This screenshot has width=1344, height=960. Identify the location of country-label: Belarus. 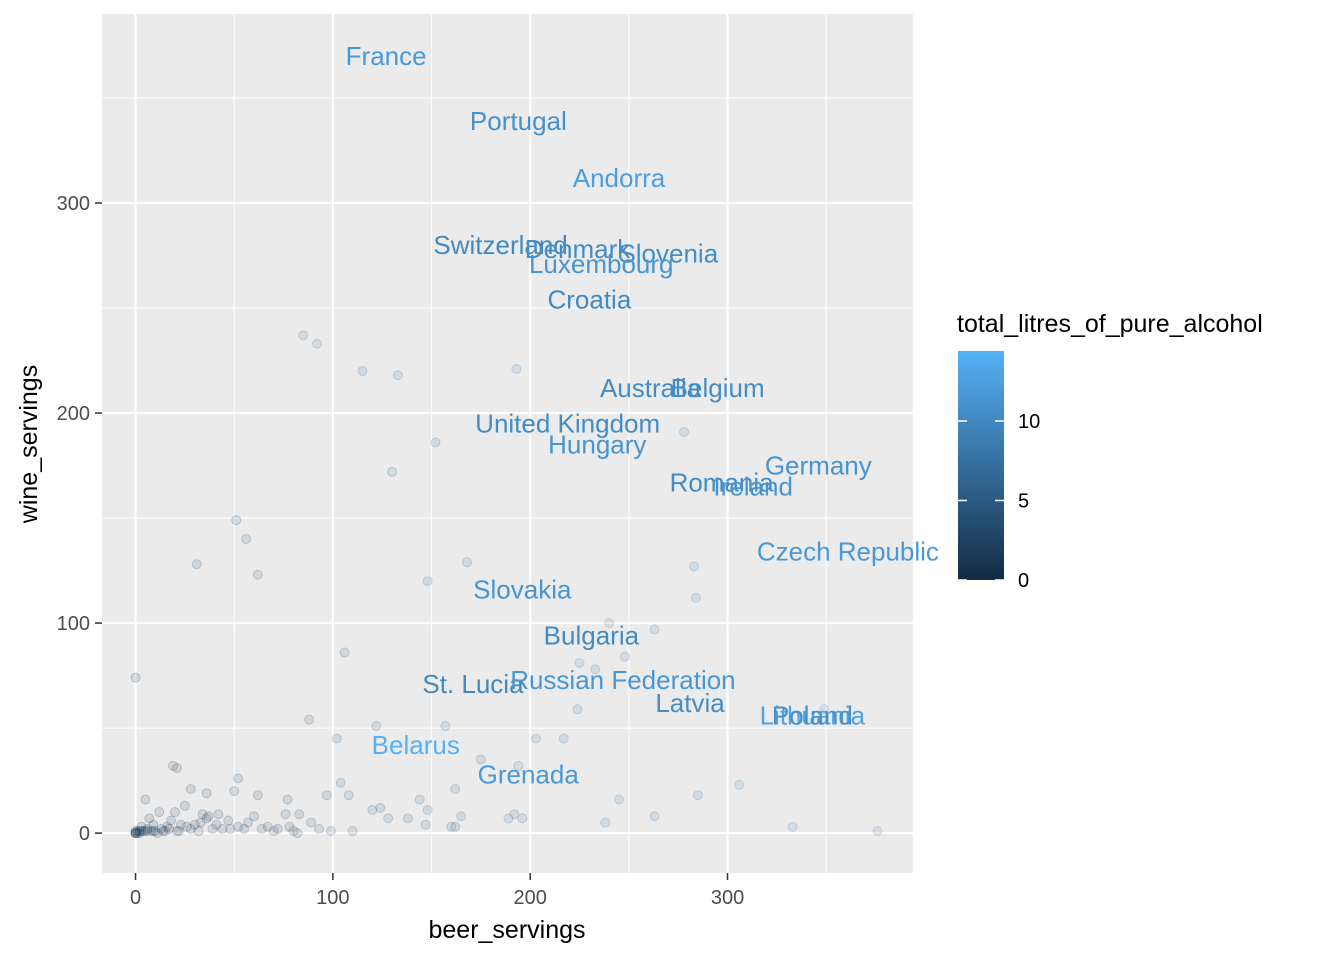
(416, 745).